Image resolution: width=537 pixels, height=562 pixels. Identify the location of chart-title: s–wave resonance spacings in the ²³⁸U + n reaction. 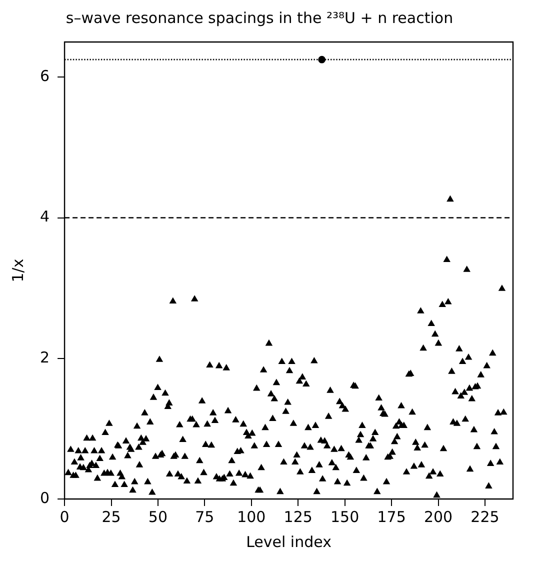
(260, 17).